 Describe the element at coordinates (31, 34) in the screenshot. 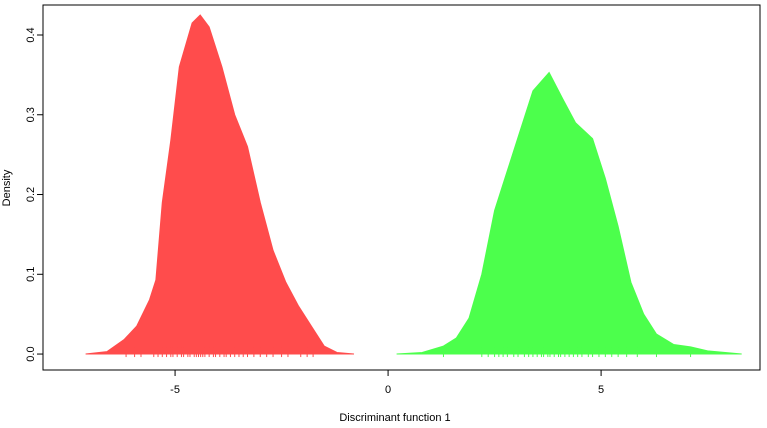

I see `y-tick-label: 0.4` at that location.